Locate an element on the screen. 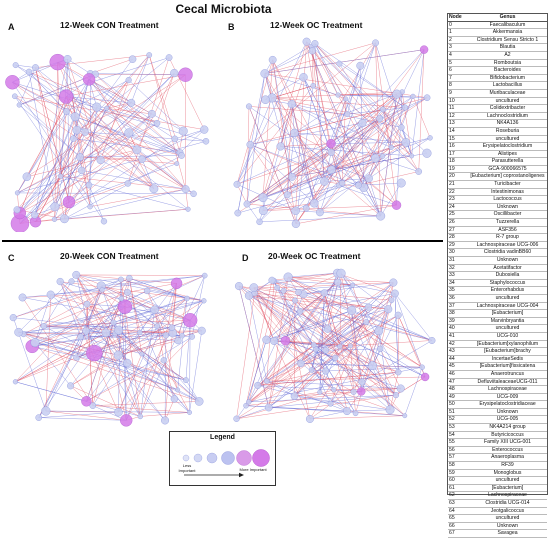 Image resolution: width=550 pixels, height=538 pixels. table-cell-node: 24 is located at coordinates (458, 207).